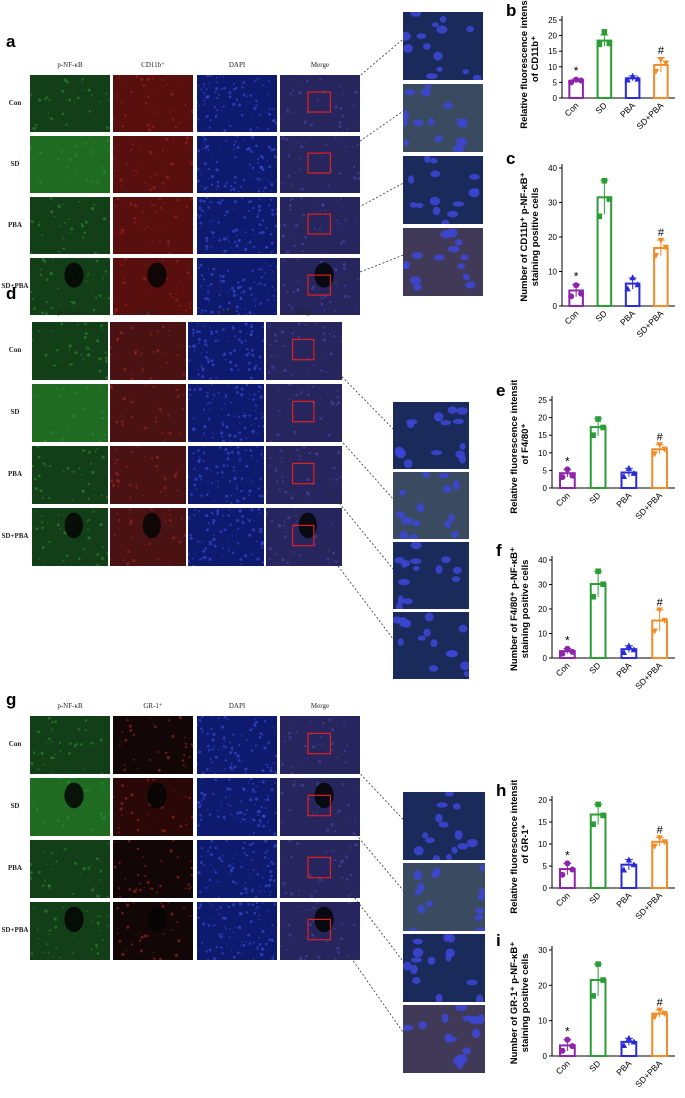  What do you see at coordinates (153, 65) in the screenshot?
I see `column-header: CD11b⁺` at bounding box center [153, 65].